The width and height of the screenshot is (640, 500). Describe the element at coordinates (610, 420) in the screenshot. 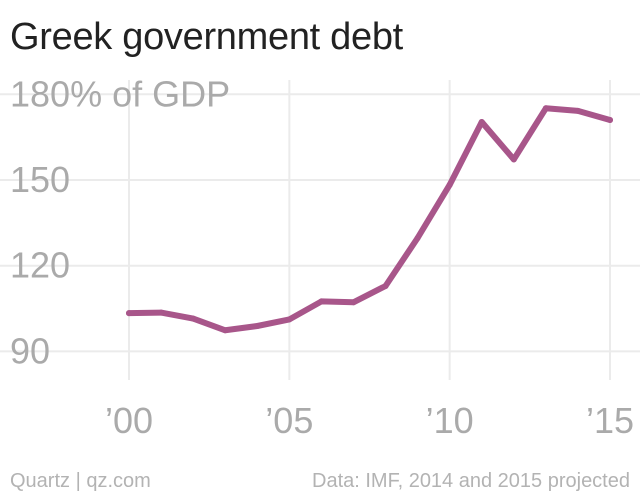

I see `x-tick-label-3: ’15` at that location.